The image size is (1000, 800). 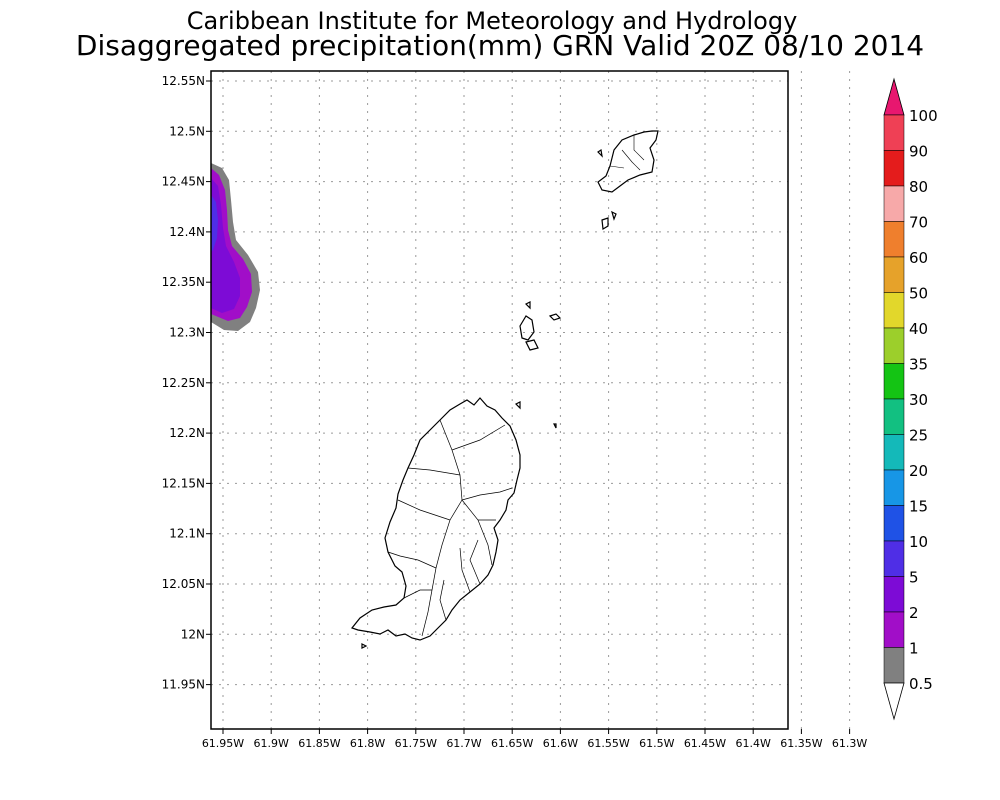 What do you see at coordinates (918, 365) in the screenshot?
I see `colorbar-label: 35` at bounding box center [918, 365].